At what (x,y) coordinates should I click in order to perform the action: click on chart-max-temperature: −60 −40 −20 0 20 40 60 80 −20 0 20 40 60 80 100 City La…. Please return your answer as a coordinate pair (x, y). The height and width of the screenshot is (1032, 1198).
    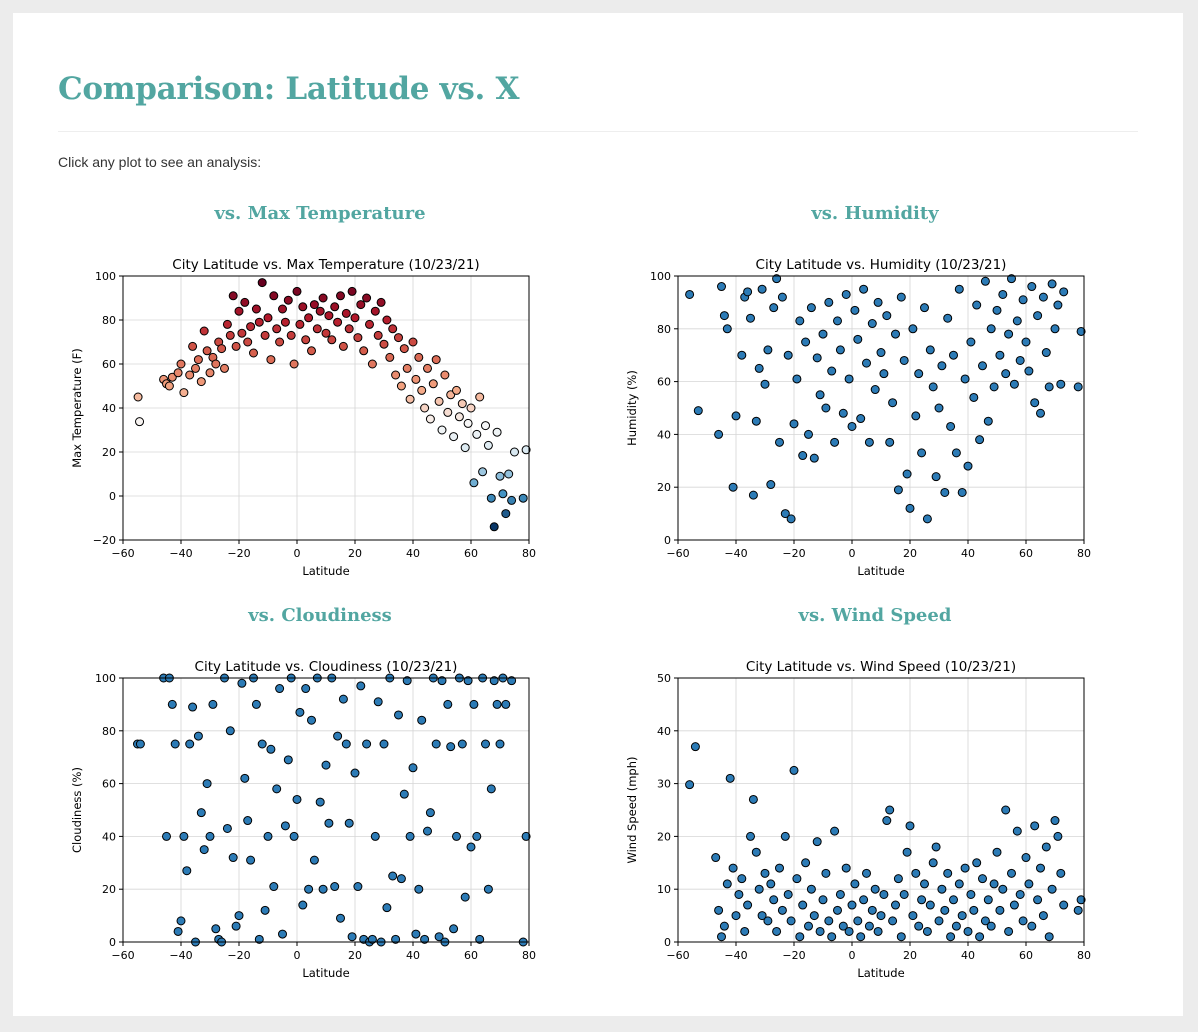
    Looking at the image, I should click on (303, 417).